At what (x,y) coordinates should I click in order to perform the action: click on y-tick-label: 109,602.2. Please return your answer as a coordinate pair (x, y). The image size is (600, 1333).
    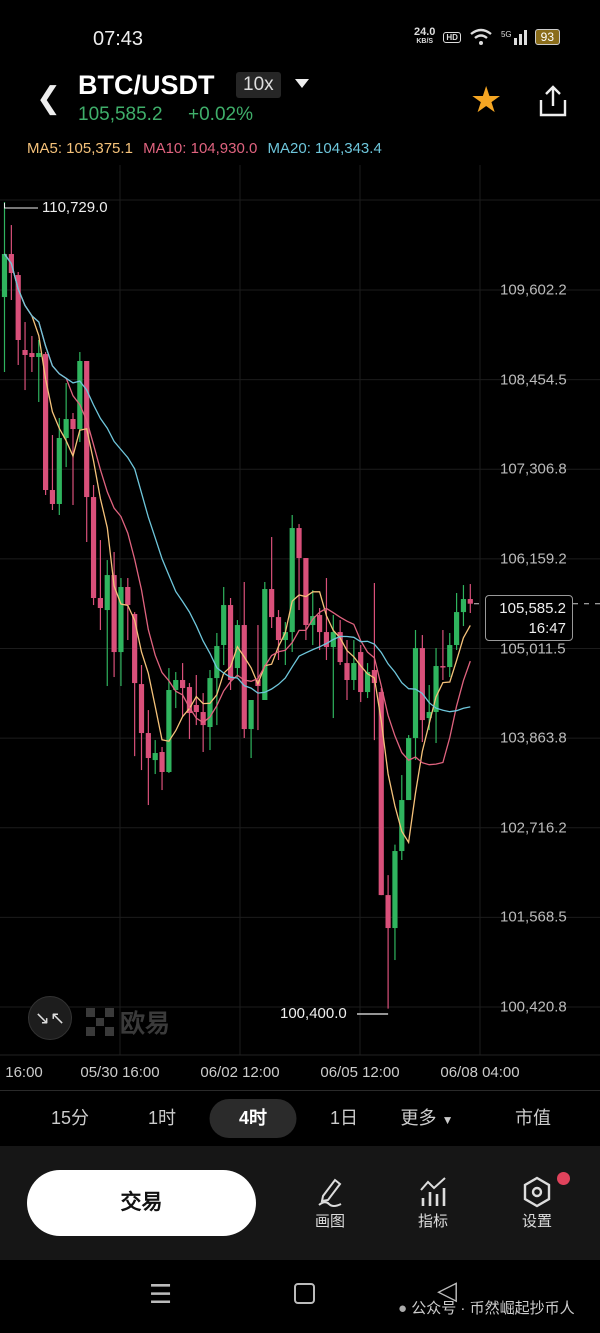
    Looking at the image, I should click on (533, 290).